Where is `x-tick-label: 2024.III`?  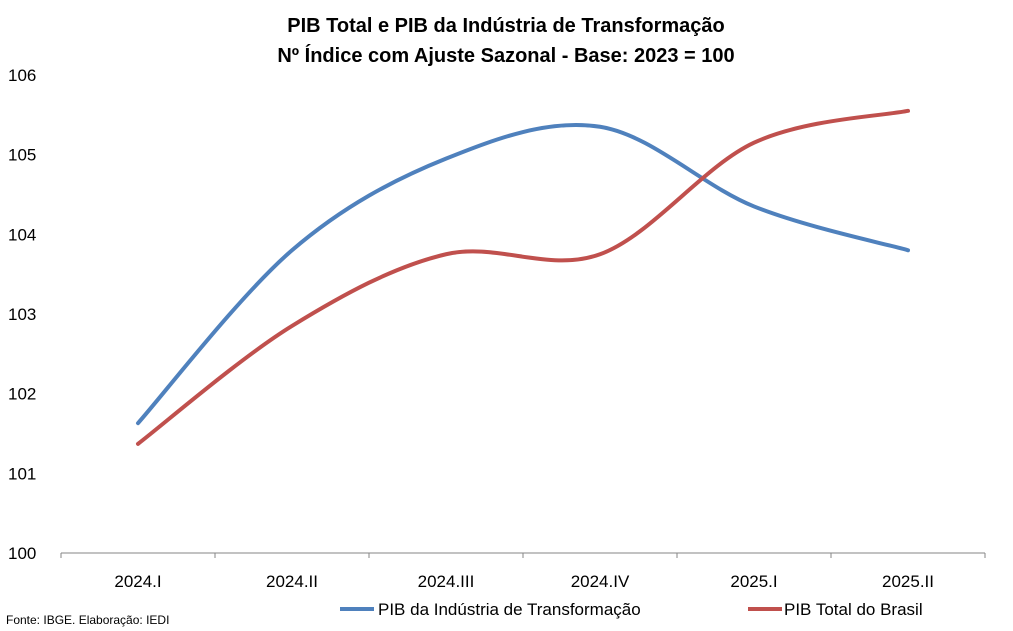 x-tick-label: 2024.III is located at coordinates (446, 581).